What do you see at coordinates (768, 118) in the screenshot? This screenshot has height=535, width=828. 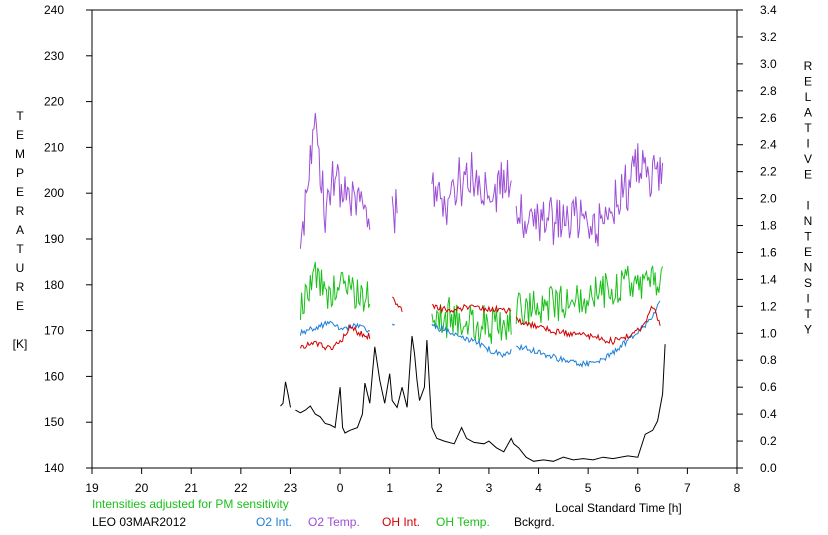 I see `right-tick-label: 2.6` at bounding box center [768, 118].